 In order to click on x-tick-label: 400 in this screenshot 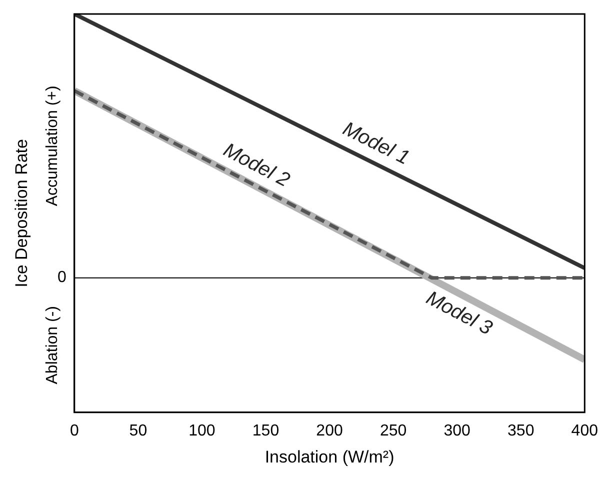, I will do `click(584, 431)`.